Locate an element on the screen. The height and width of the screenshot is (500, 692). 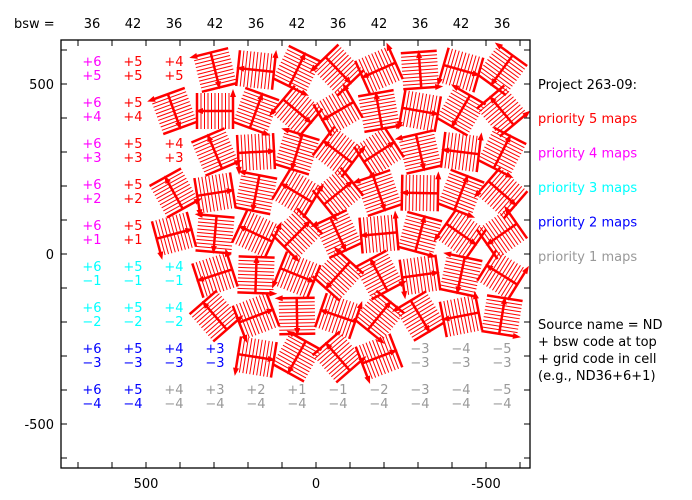
cell-col-code: −3 is located at coordinates (419, 390).